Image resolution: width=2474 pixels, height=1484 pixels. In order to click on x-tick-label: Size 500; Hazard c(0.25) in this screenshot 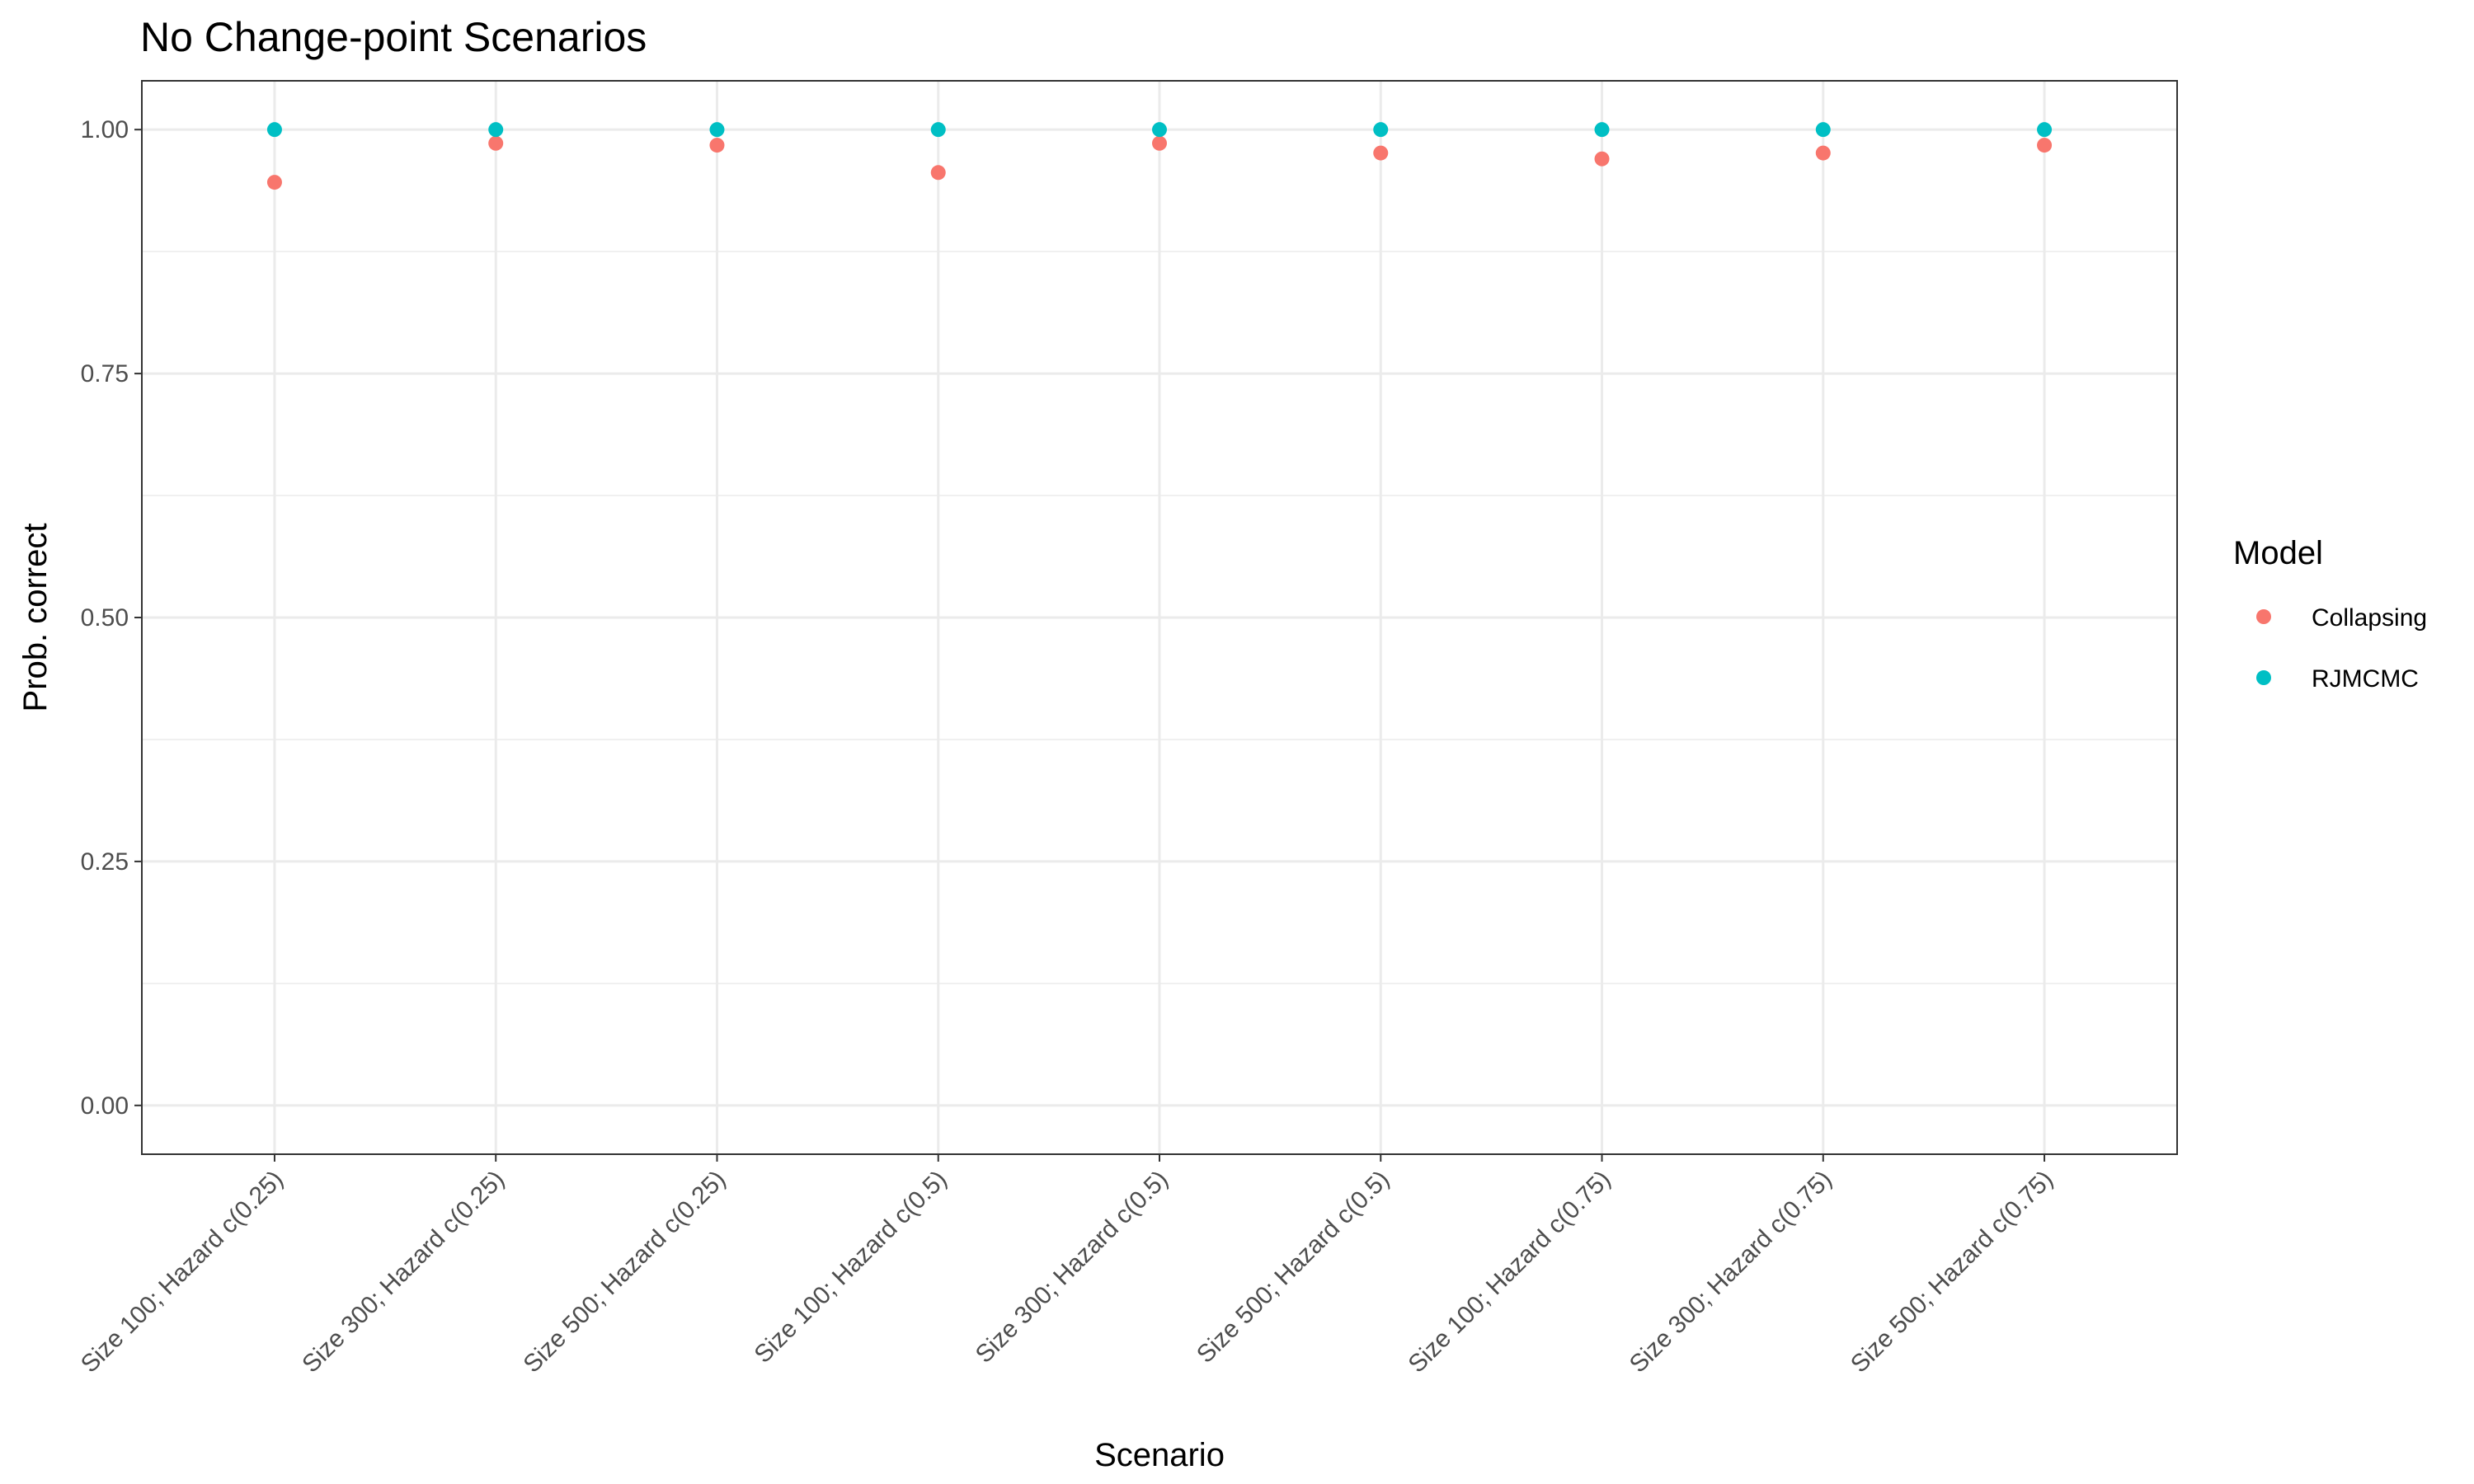, I will do `click(624, 1272)`.